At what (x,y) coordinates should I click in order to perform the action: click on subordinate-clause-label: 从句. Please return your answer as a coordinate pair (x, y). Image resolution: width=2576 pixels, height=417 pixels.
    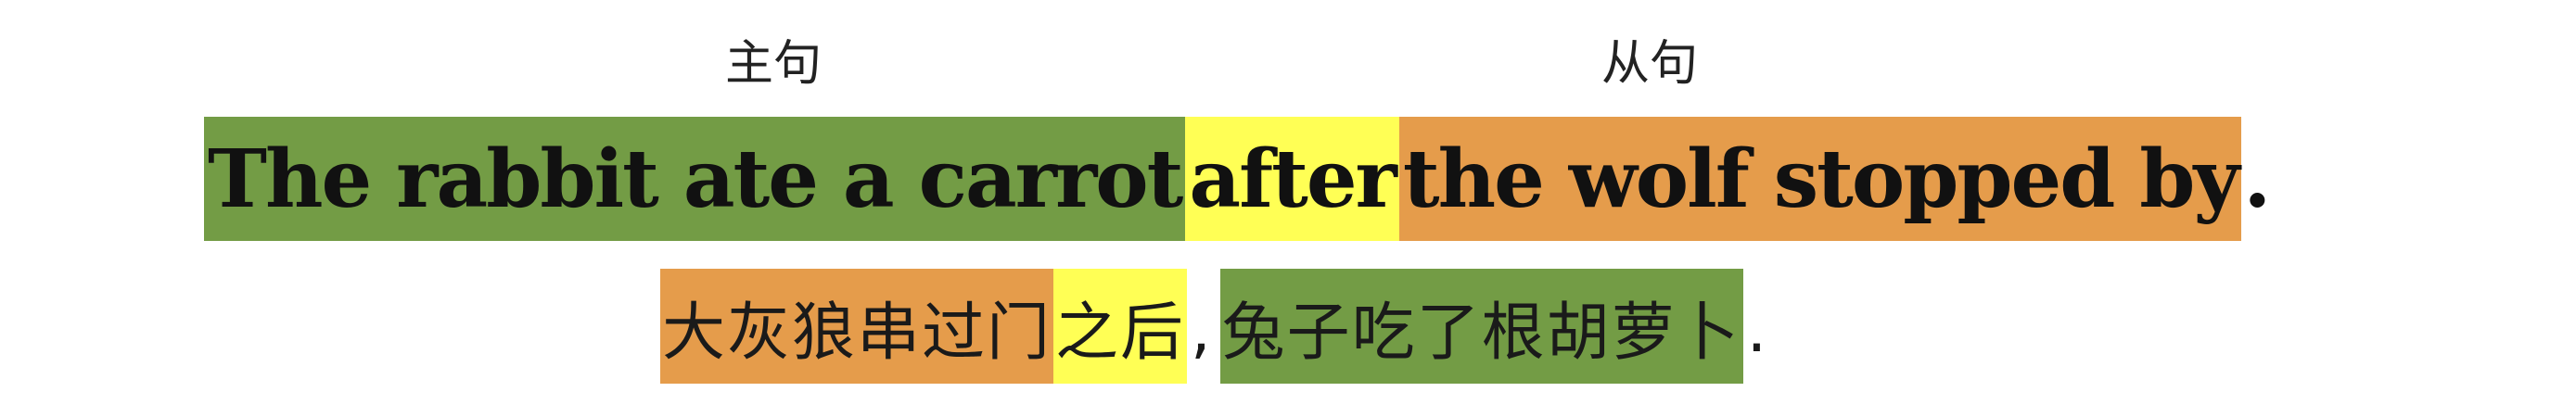
    Looking at the image, I should click on (1650, 64).